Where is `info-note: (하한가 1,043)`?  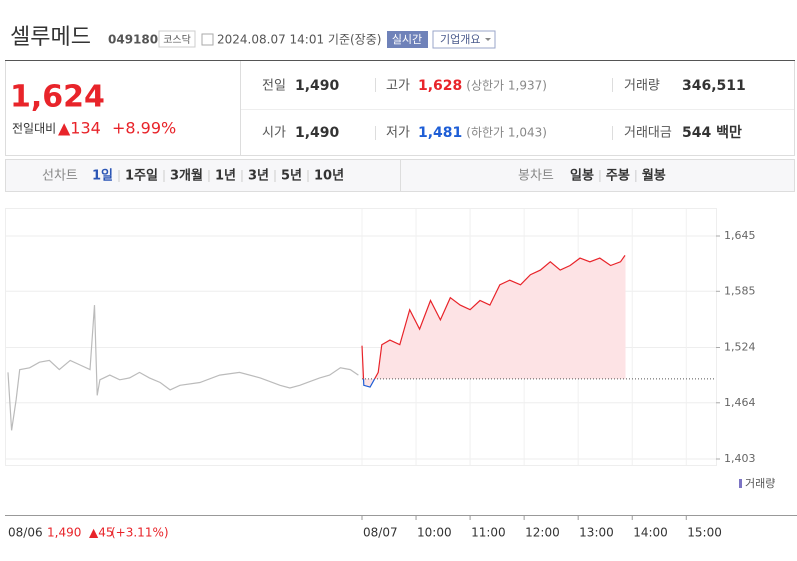
info-note: (하한가 1,043) is located at coordinates (506, 133).